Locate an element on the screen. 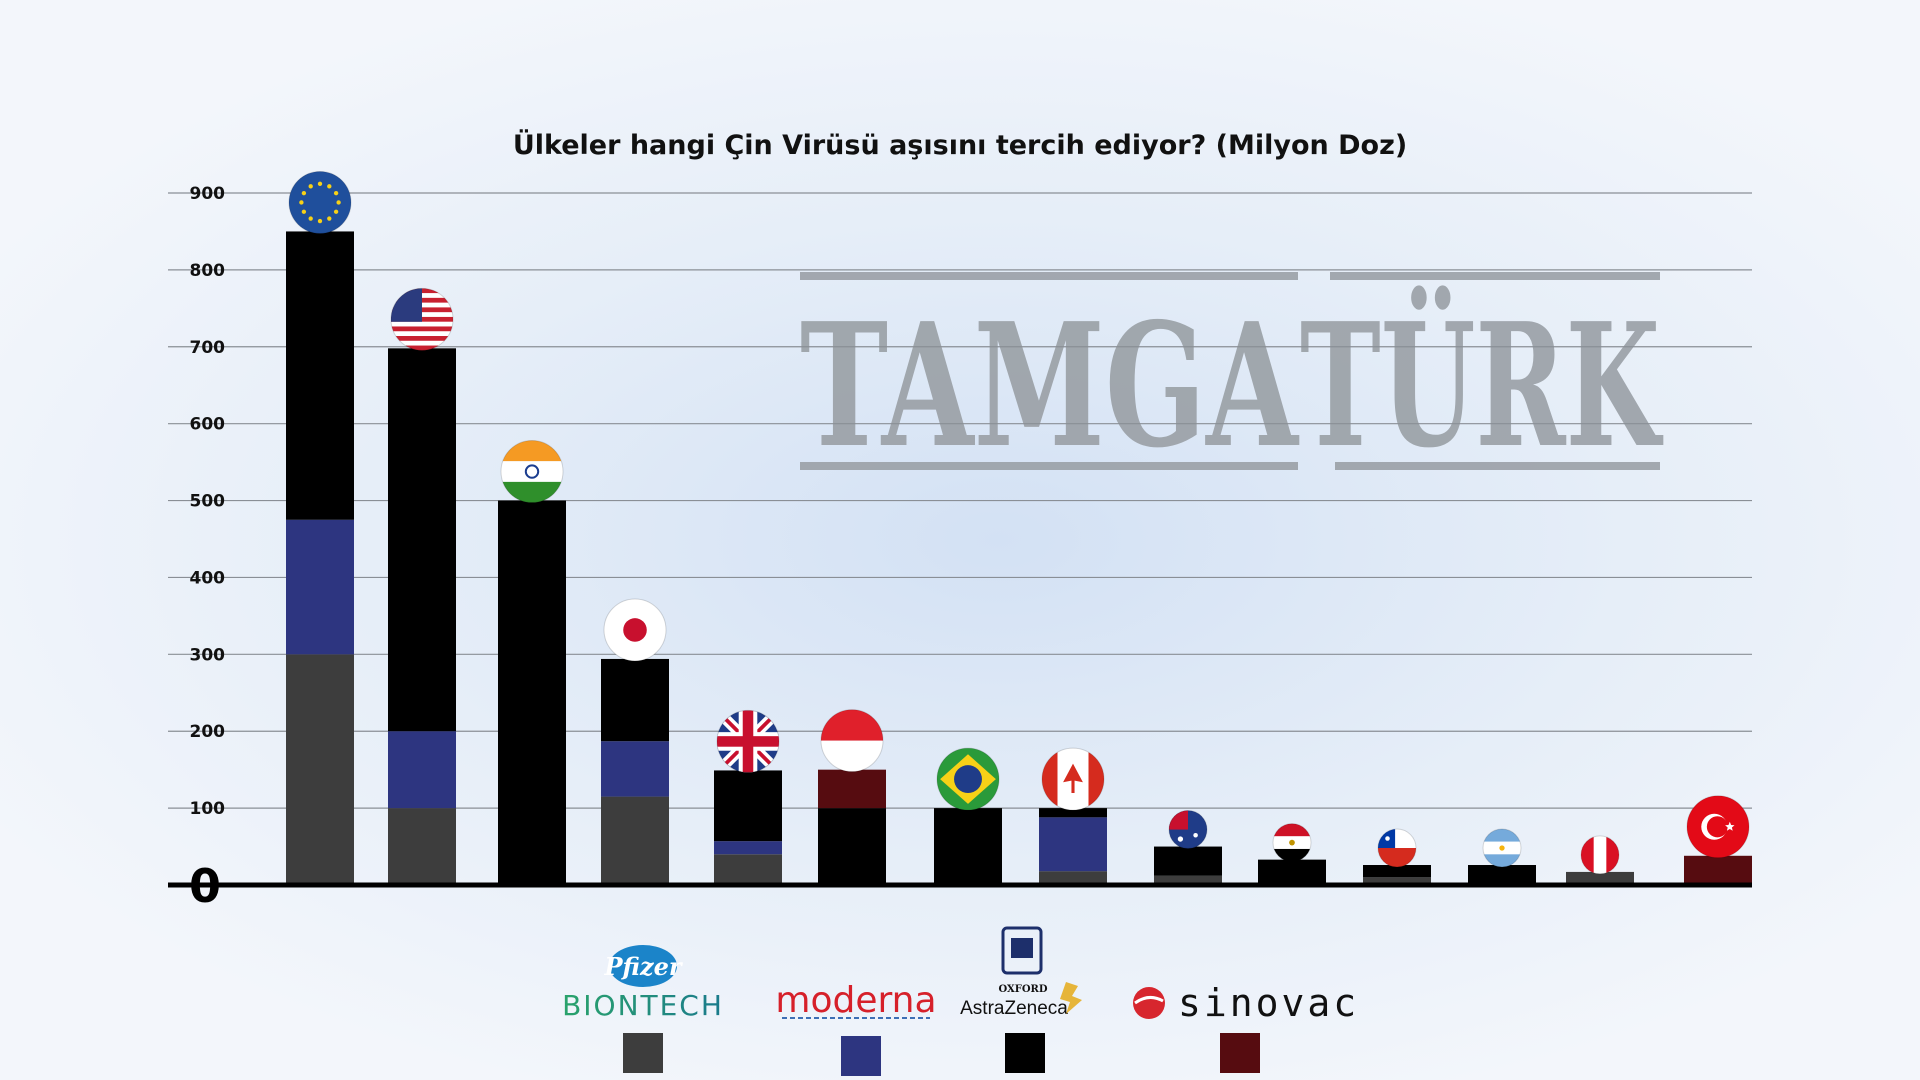 This screenshot has width=1920, height=1080. india-white is located at coordinates (532, 471).